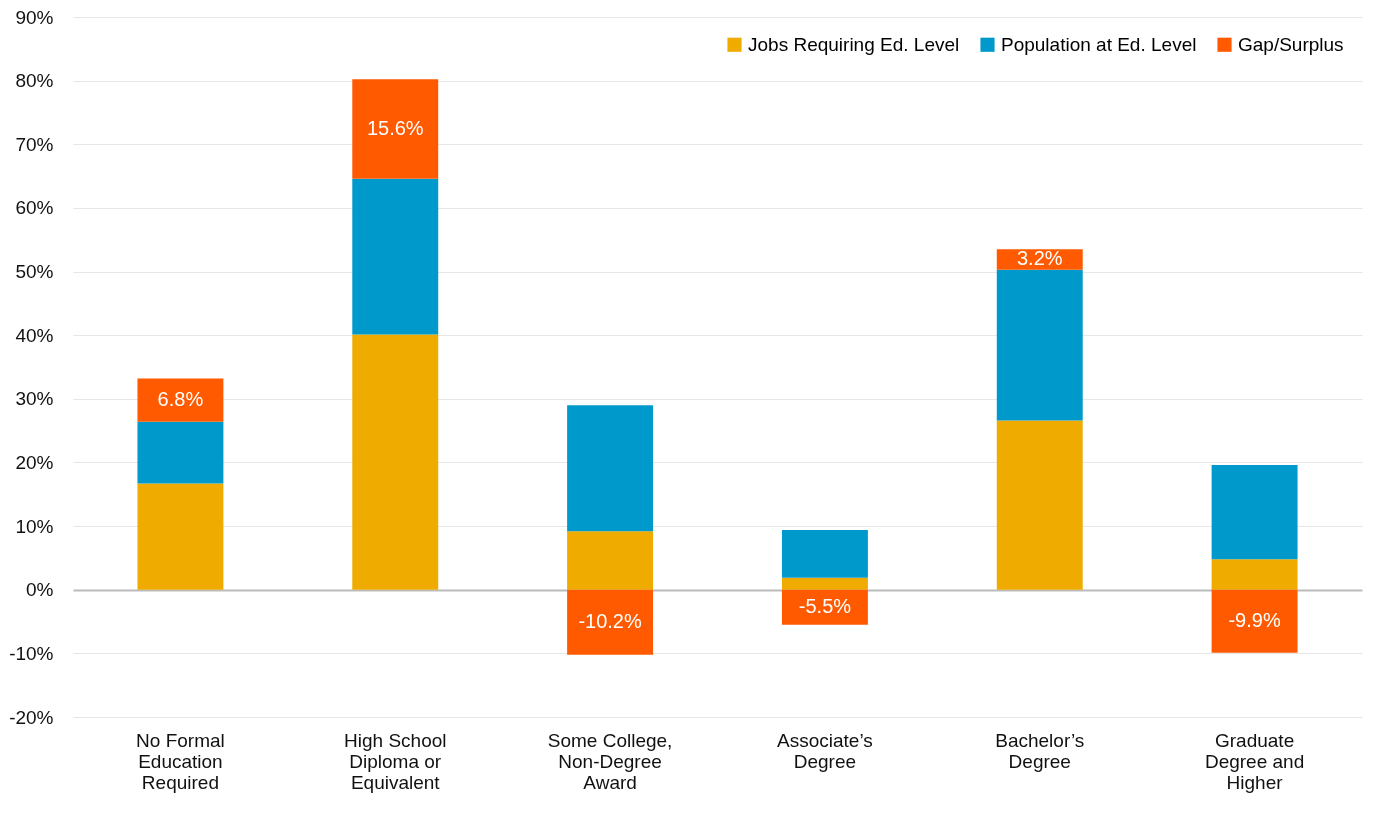 This screenshot has height=813, width=1385. I want to click on x-tick-label: Graduate Degree and Higher, so click(1254, 761).